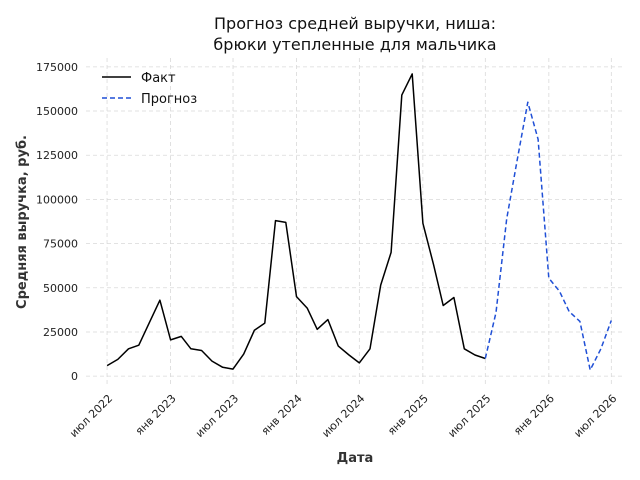 This screenshot has height=480, width=640. Describe the element at coordinates (355, 23) in the screenshot. I see `chart-title-line-1: Прогноз средней выручки, ниша:` at that location.